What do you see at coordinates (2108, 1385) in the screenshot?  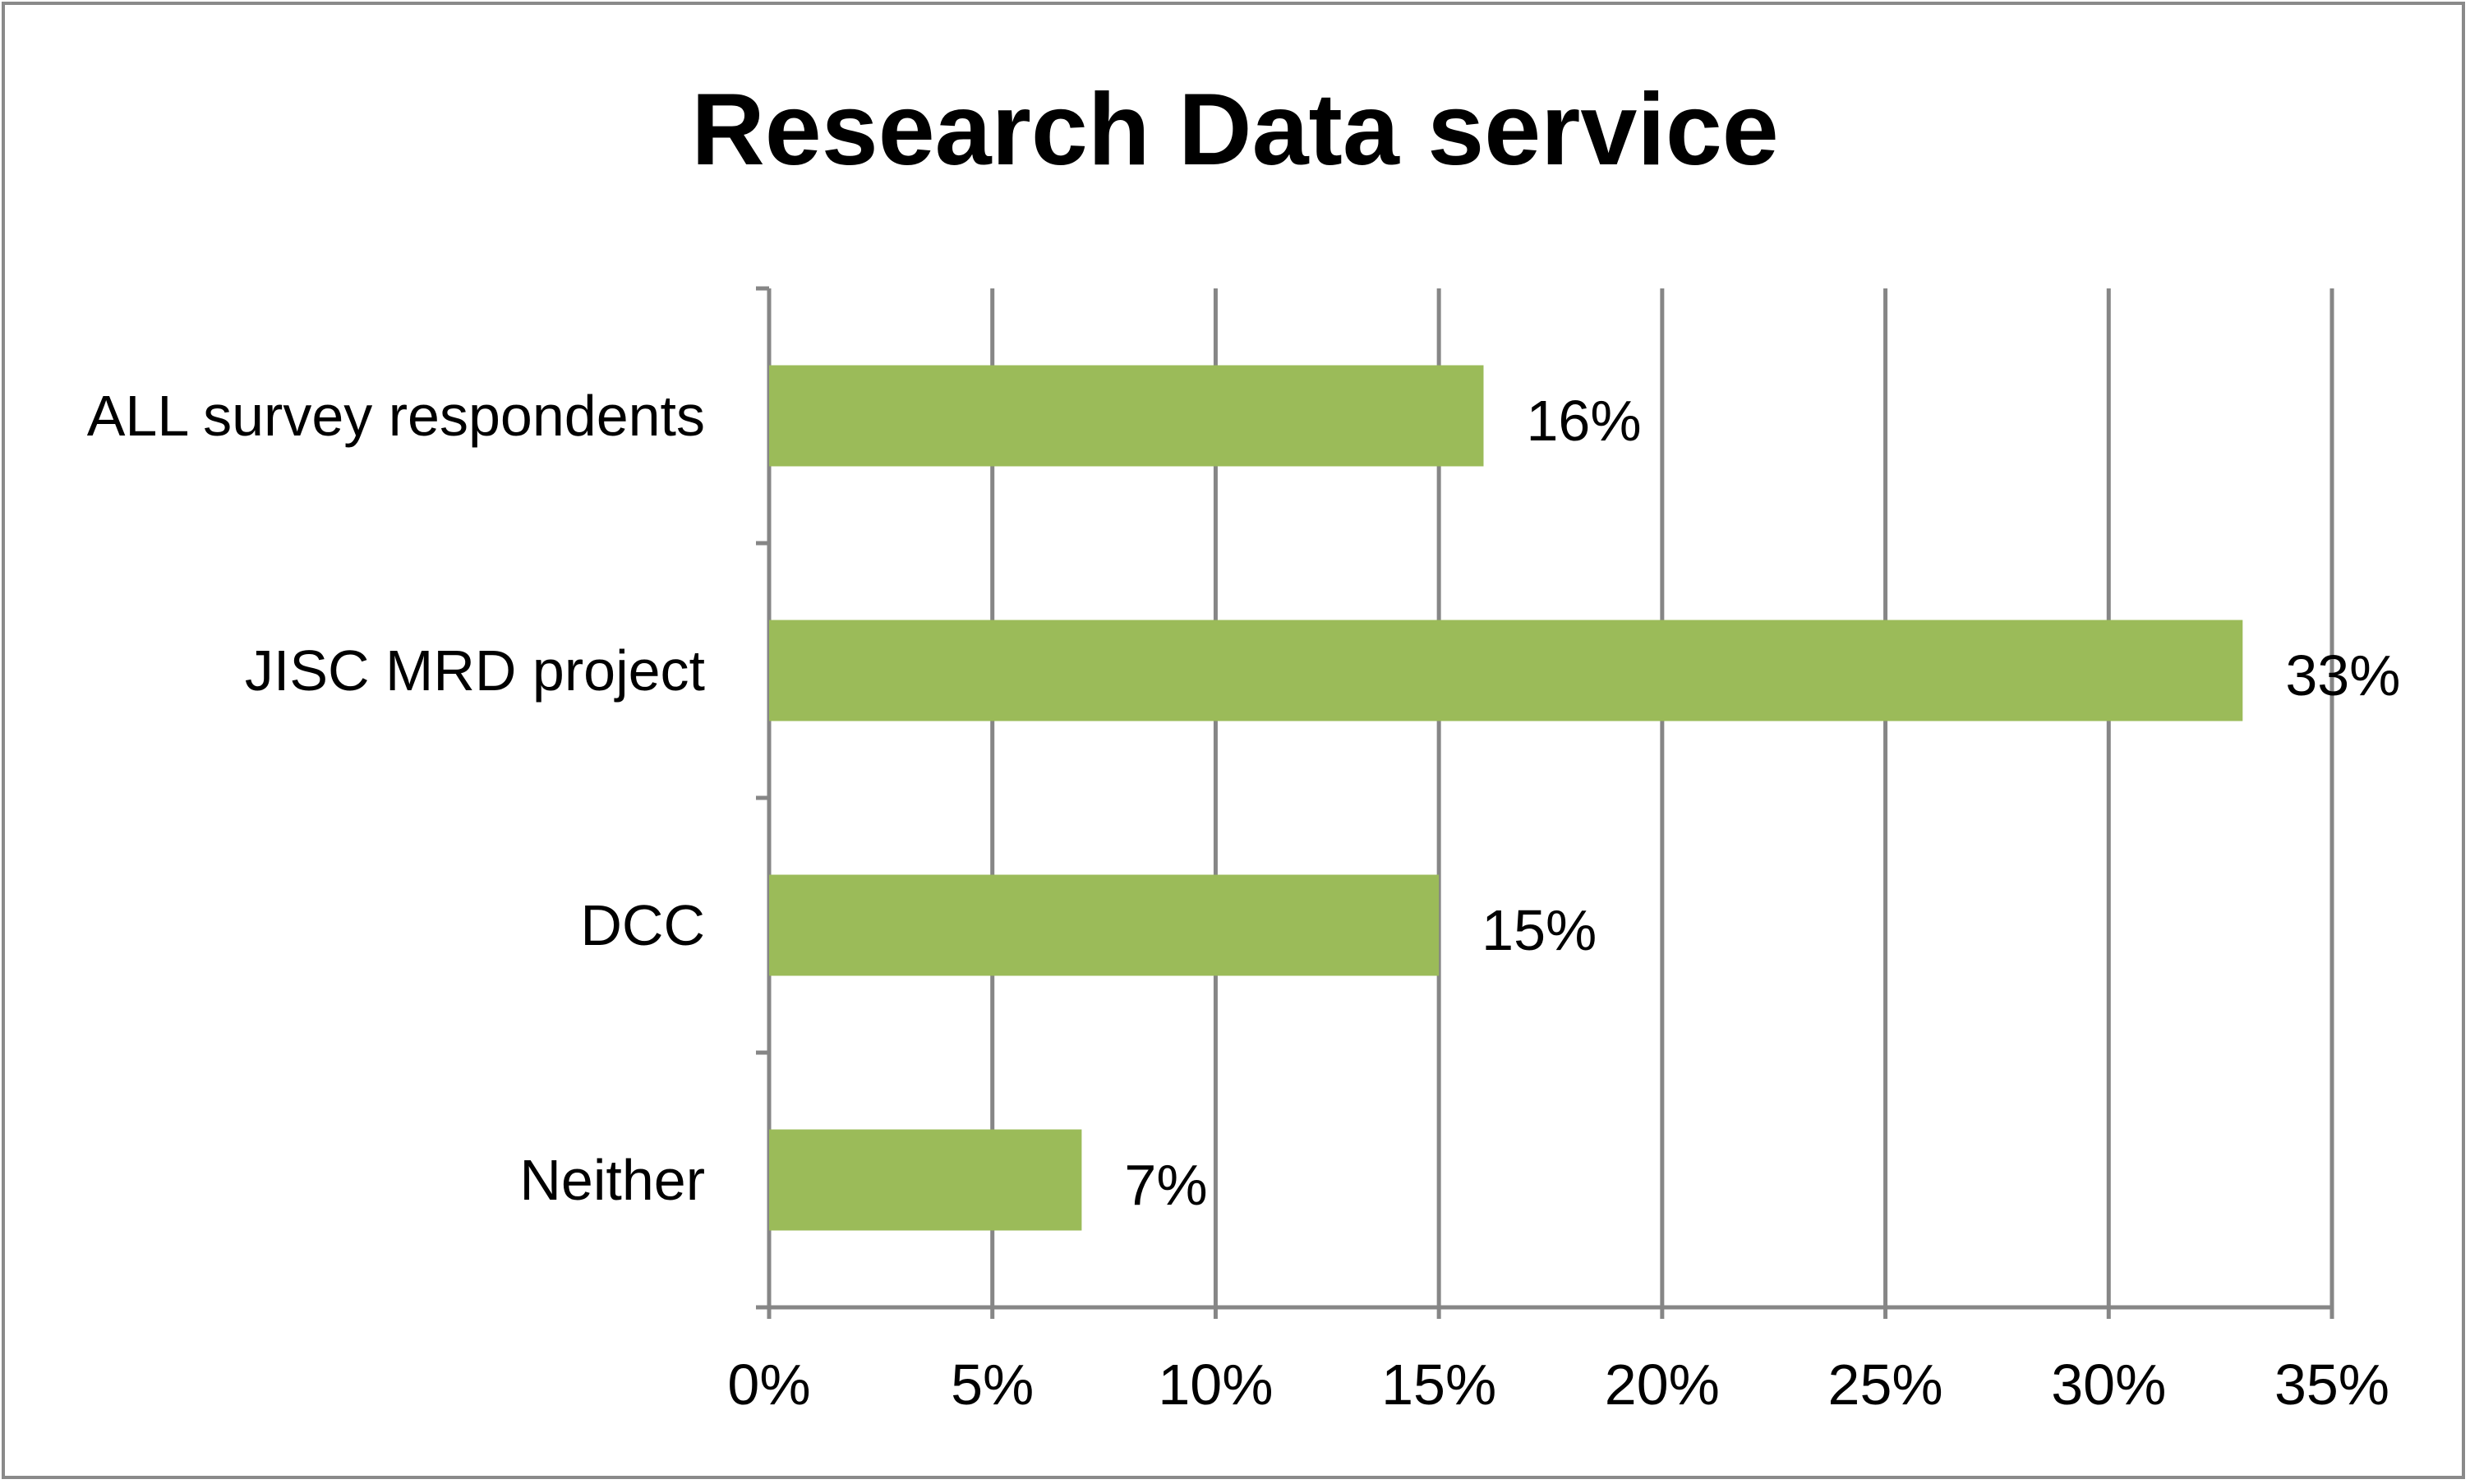 I see `x-tick-label: 30%` at bounding box center [2108, 1385].